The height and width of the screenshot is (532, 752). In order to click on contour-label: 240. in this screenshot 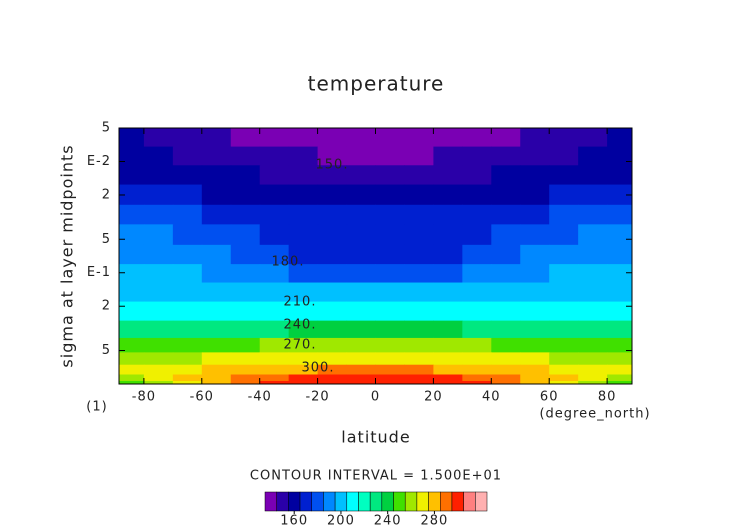, I will do `click(300, 325)`.